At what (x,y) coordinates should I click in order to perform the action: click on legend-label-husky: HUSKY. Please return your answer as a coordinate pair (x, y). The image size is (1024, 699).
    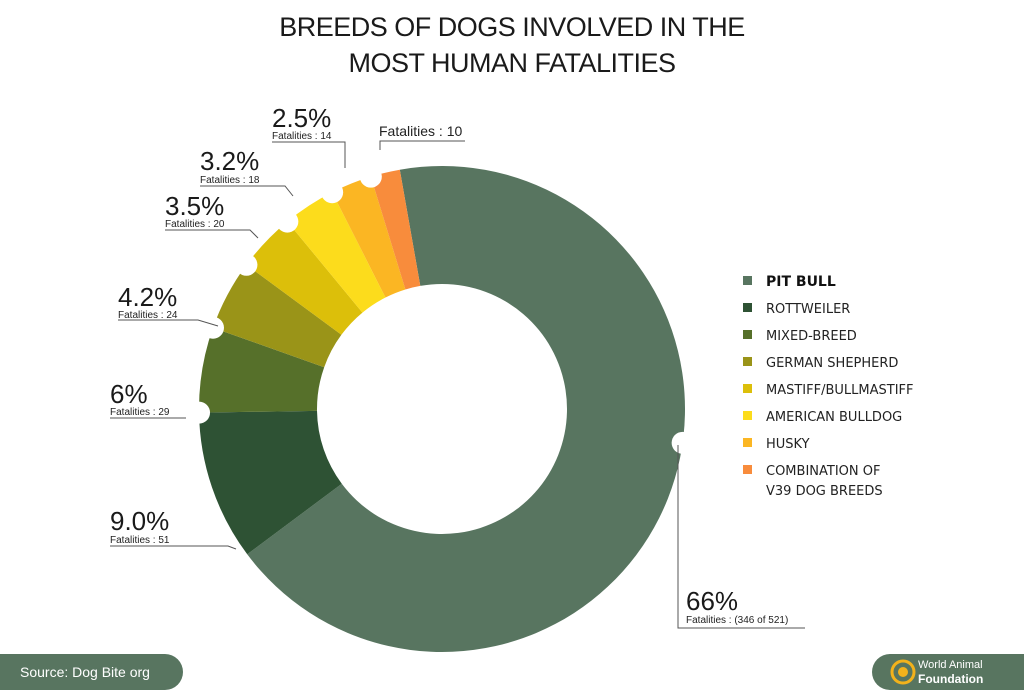
    Looking at the image, I should click on (788, 444).